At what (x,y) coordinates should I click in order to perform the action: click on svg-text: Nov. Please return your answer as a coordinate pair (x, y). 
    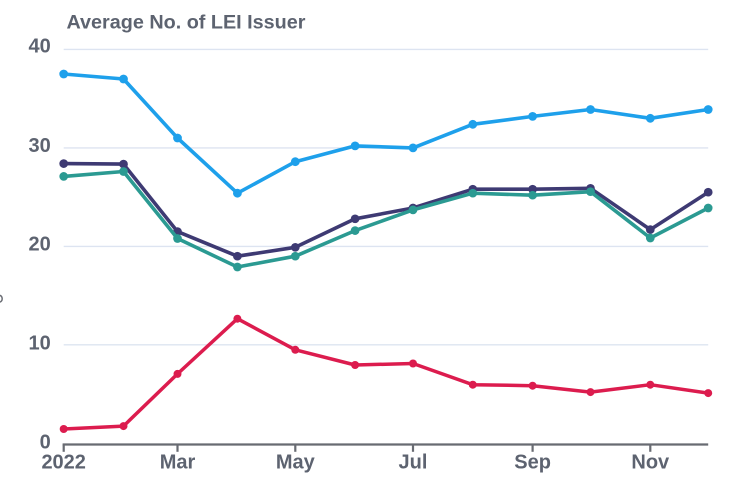
    Looking at the image, I should click on (650, 462).